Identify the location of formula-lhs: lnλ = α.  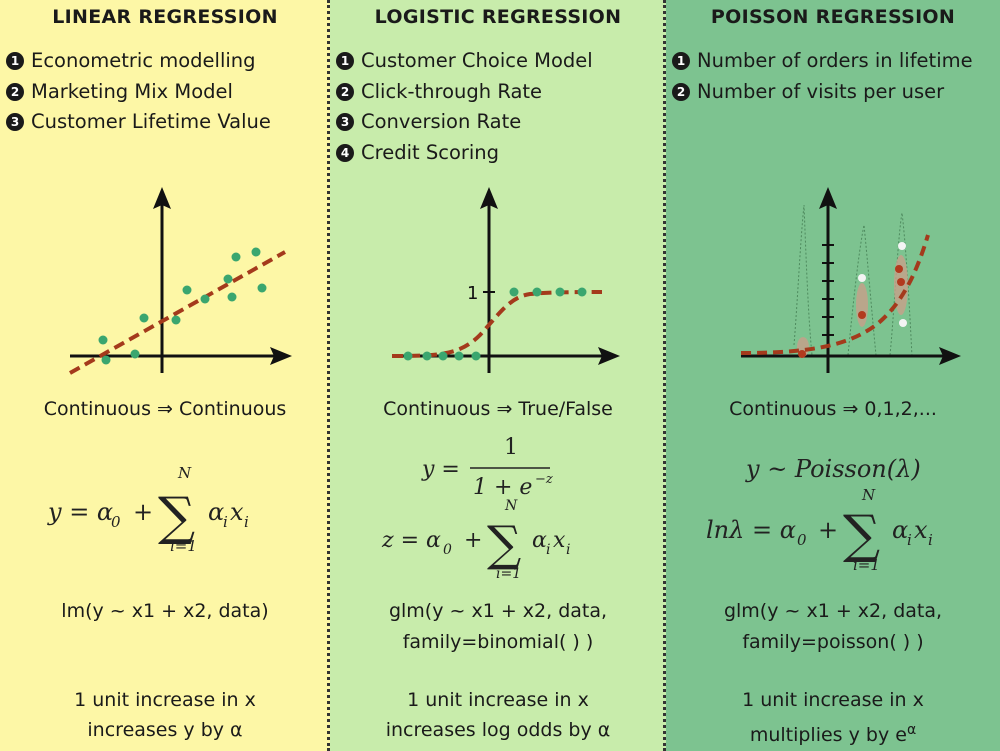
(751, 530).